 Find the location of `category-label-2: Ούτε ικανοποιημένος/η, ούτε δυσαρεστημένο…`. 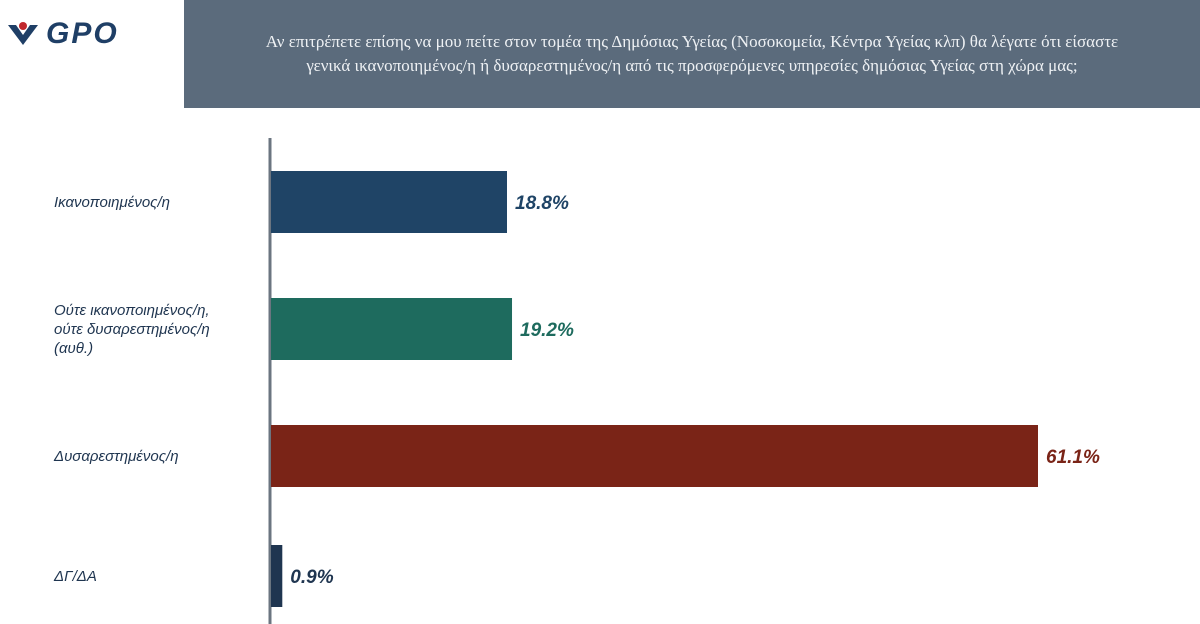

category-label-2: Ούτε ικανοποιημένος/η, ούτε δυσαρεστημένο… is located at coordinates (132, 329).